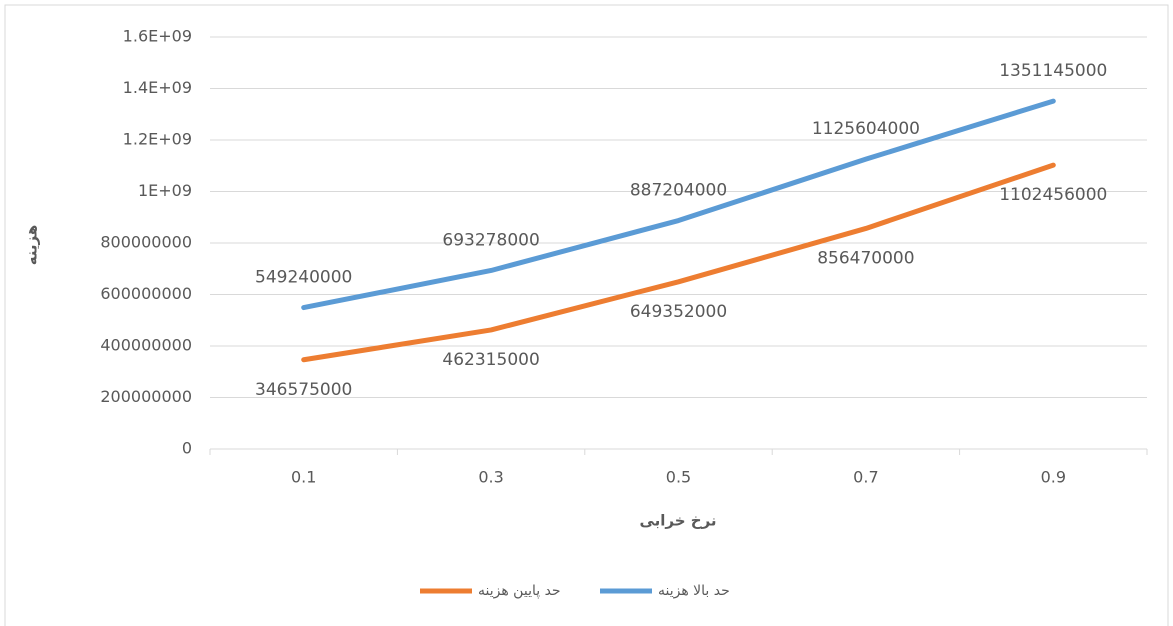  I want to click on x-axis-title: نرخ خرابی, so click(677, 521).